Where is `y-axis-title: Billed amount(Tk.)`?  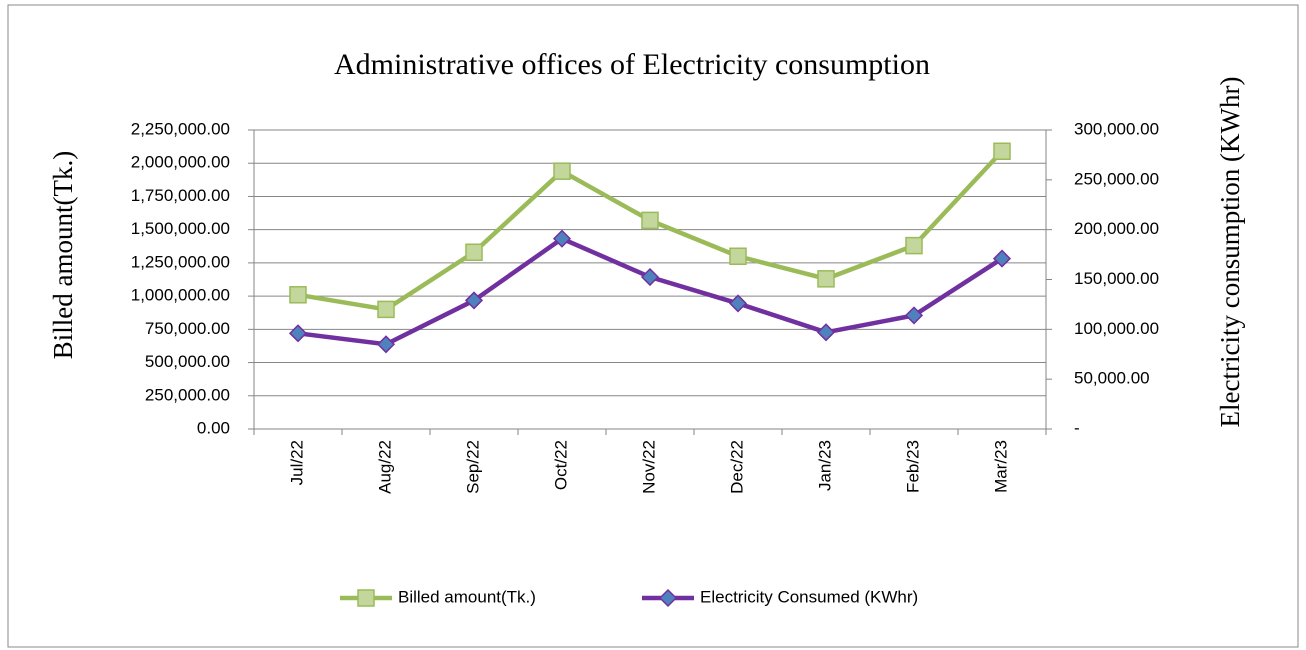 y-axis-title: Billed amount(Tk.) is located at coordinates (63, 255).